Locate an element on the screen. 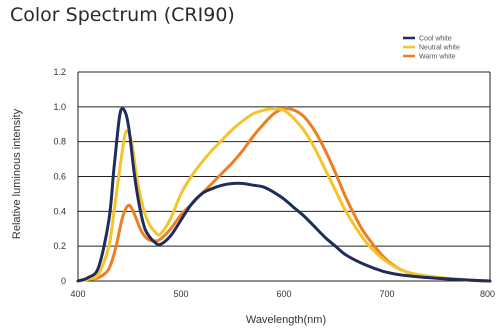  x-tick-label: 700 is located at coordinates (386, 294).